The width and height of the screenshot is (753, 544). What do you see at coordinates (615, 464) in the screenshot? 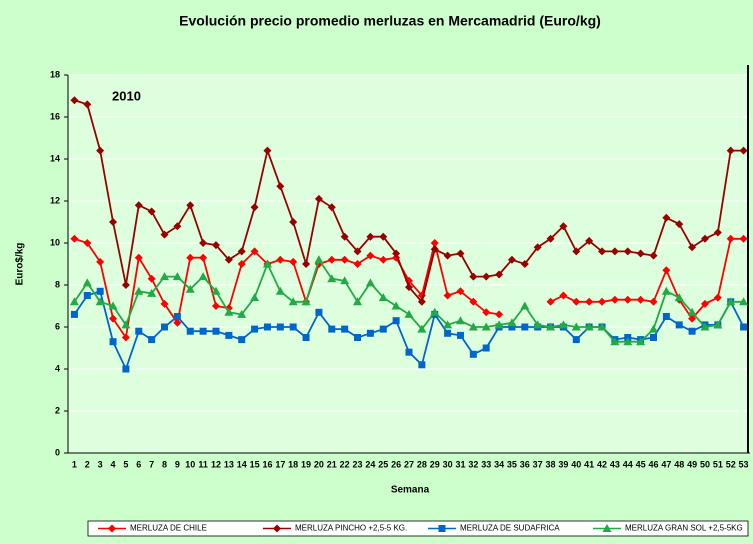
I see `x-tick-label: 43` at bounding box center [615, 464].